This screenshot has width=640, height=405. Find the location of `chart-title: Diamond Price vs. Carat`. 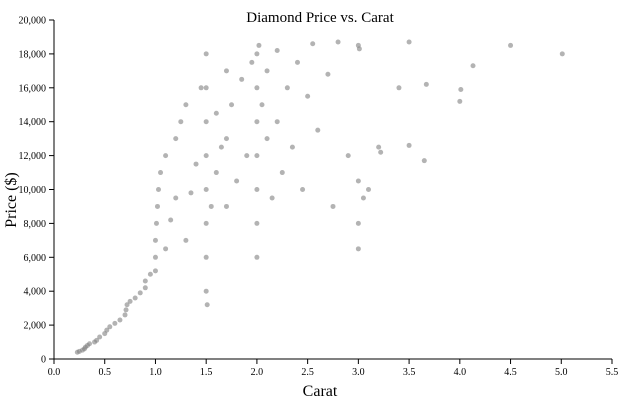

chart-title: Diamond Price vs. Carat is located at coordinates (320, 18).